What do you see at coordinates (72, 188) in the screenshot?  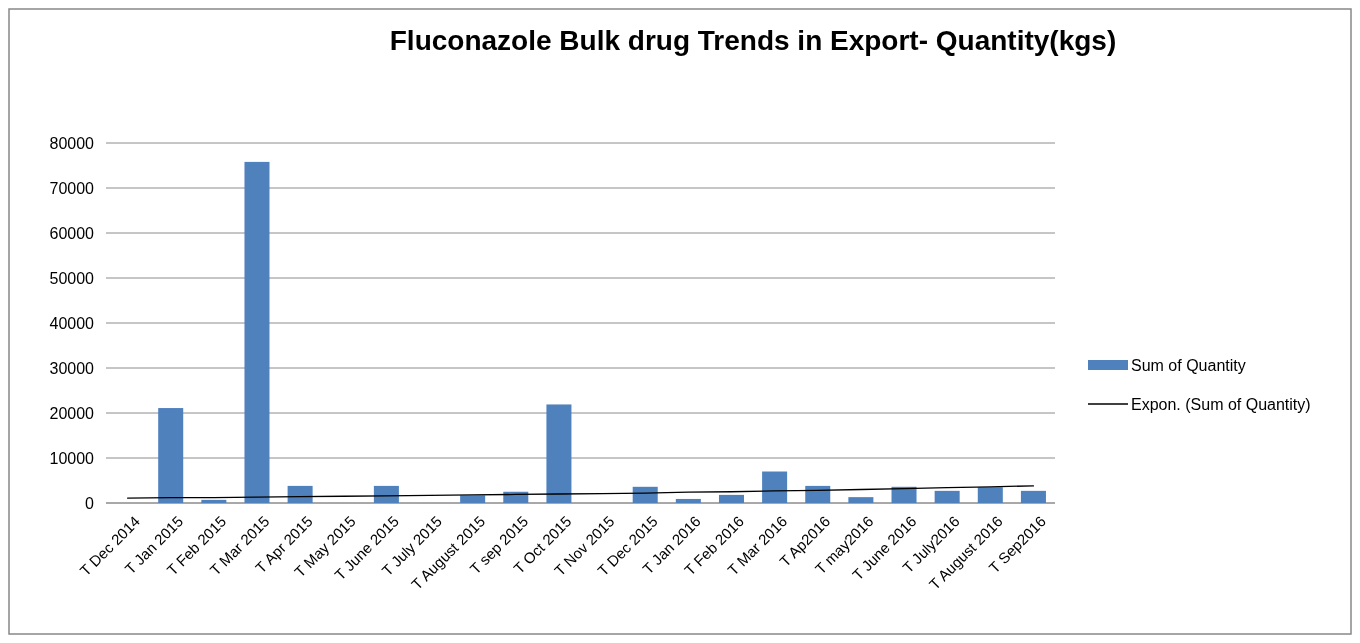 I see `y-tick-label: 70000` at bounding box center [72, 188].